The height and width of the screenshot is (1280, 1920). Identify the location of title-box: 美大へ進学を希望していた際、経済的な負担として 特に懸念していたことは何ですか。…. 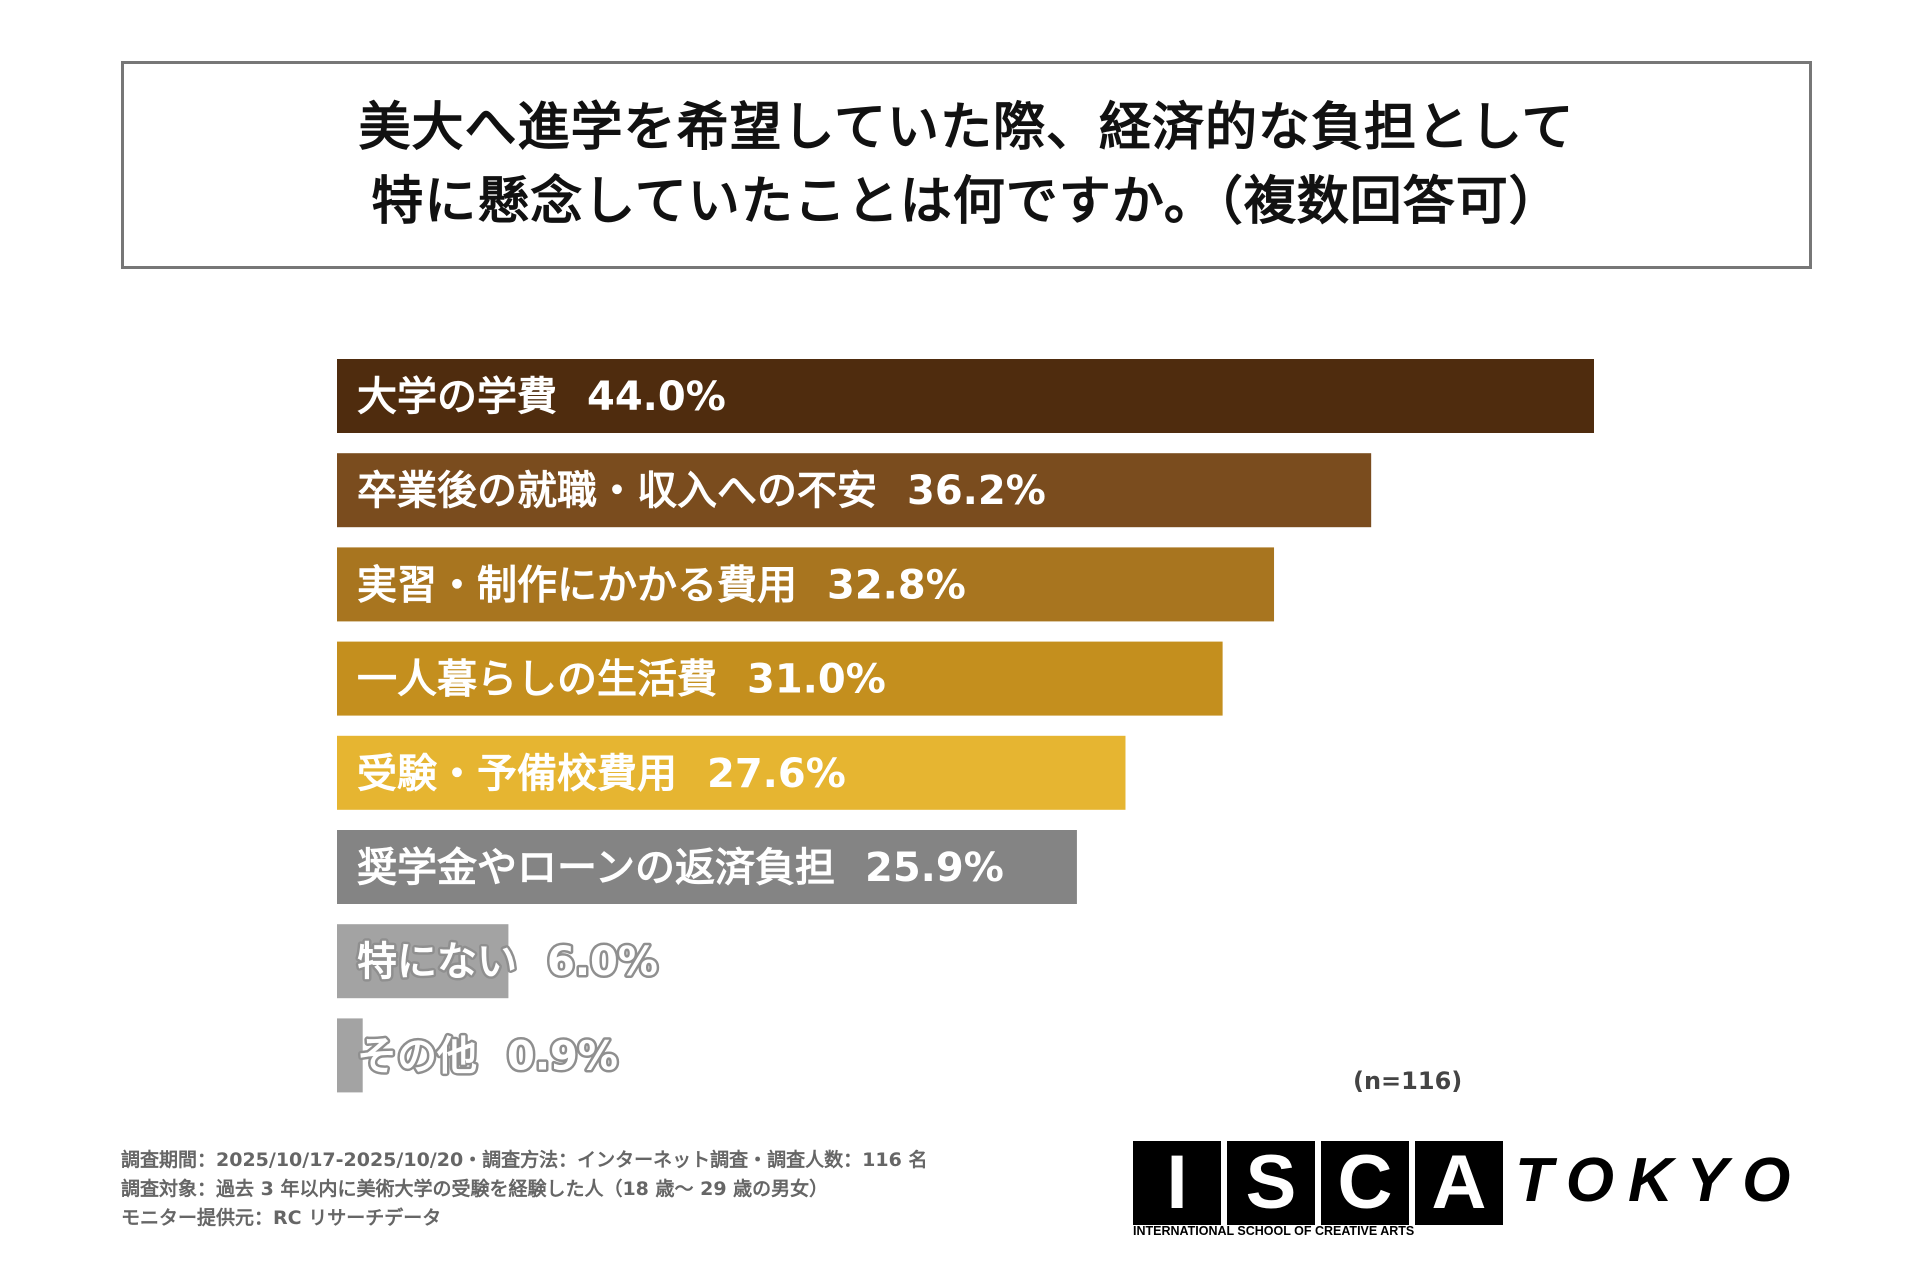
(966, 165).